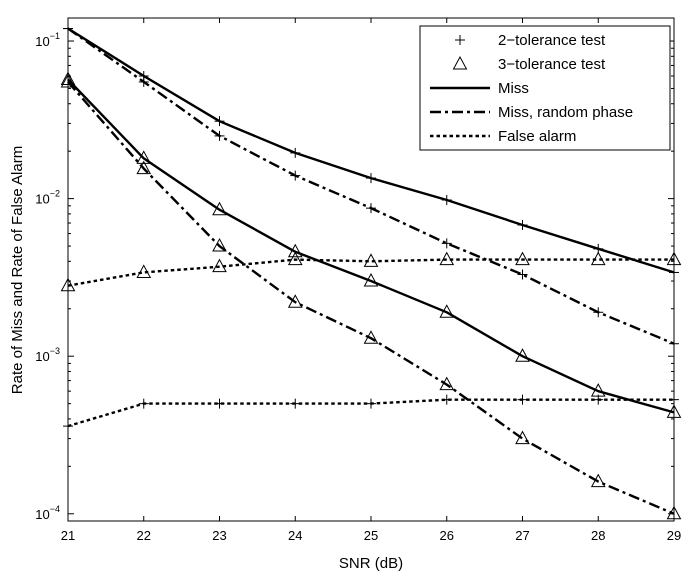  What do you see at coordinates (460, 62) in the screenshot?
I see `legend-symbol-triangle` at bounding box center [460, 62].